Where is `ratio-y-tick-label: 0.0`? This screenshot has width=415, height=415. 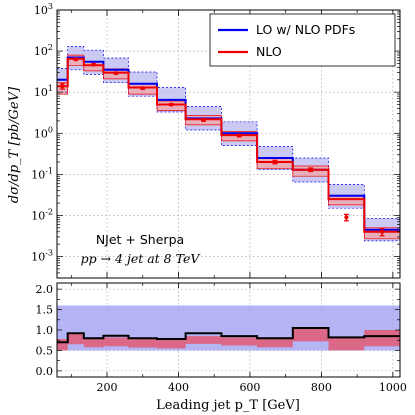
ratio-y-tick-label: 0.0 is located at coordinates (45, 371).